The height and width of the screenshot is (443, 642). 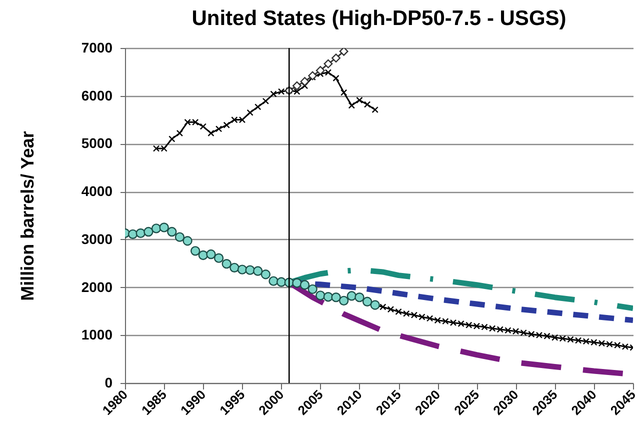 What do you see at coordinates (379, 18) in the screenshot?
I see `chart-title: United States (High-DP50-7.5 - USGS)` at bounding box center [379, 18].